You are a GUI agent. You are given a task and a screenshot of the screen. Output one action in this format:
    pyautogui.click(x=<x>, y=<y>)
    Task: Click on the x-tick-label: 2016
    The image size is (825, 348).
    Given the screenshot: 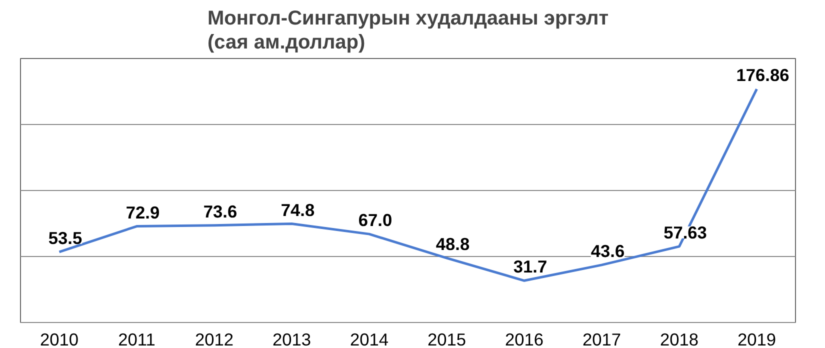 What is the action you would take?
    pyautogui.click(x=524, y=339)
    